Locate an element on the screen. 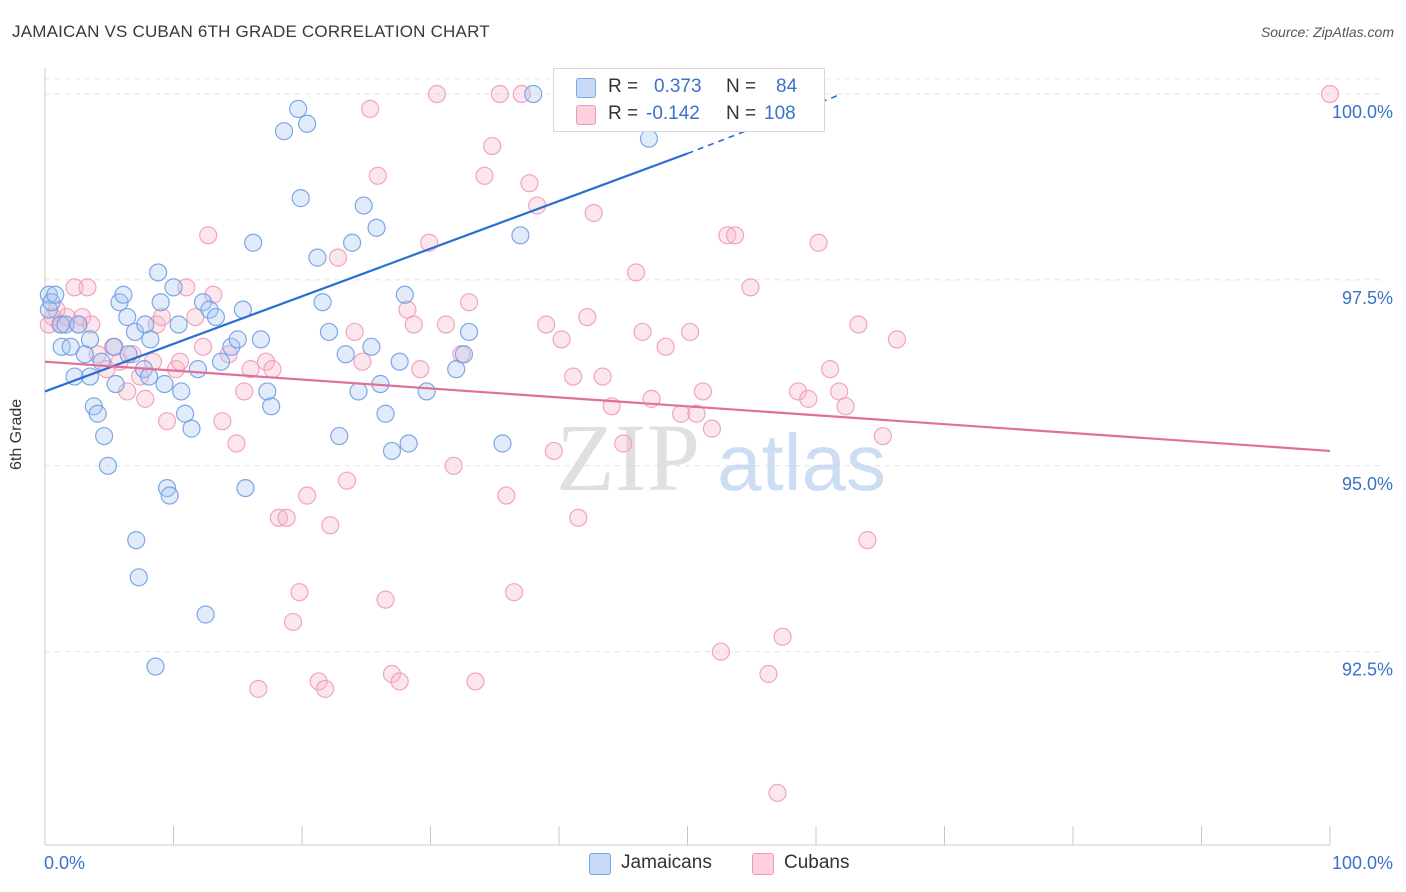 The width and height of the screenshot is (1406, 892). cubans-swatch is located at coordinates (586, 115).